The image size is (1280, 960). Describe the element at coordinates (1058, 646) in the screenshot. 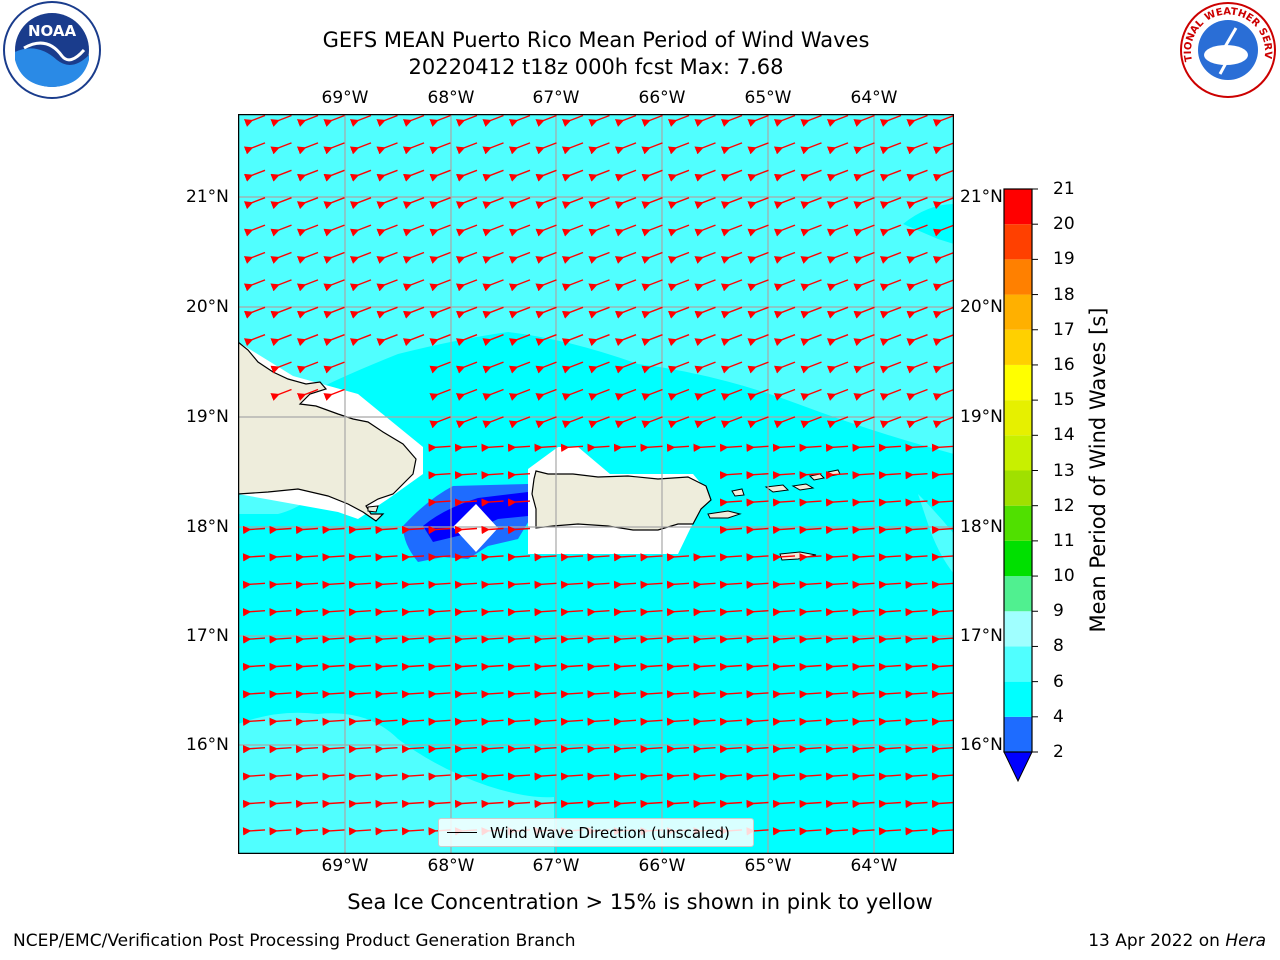

I see `colorbar-tick-label: 8` at that location.